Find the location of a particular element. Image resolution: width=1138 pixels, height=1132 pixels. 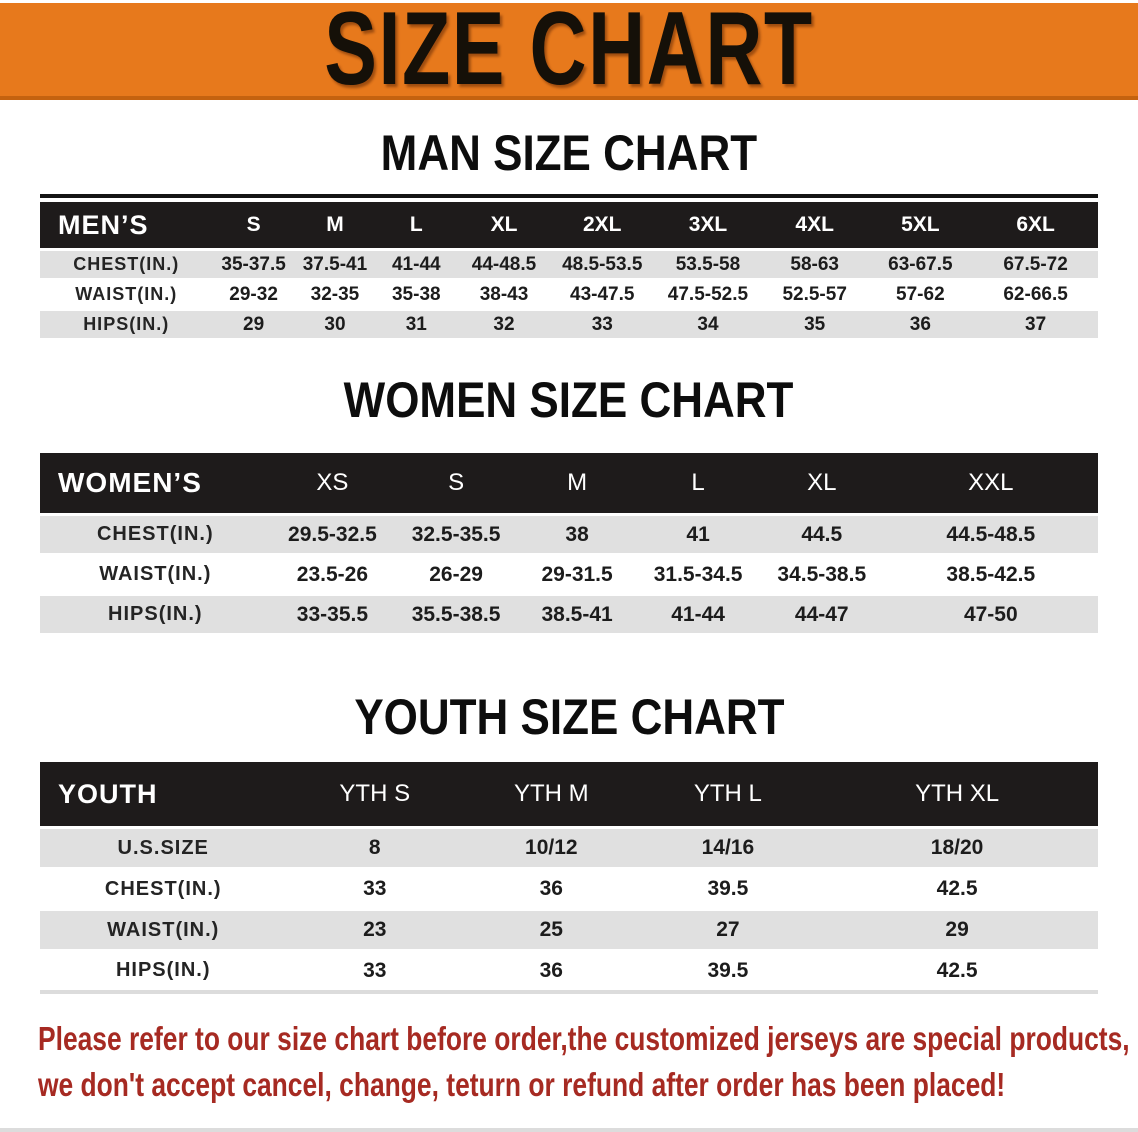

size-value-cell: 52.5-57 is located at coordinates (814, 294).